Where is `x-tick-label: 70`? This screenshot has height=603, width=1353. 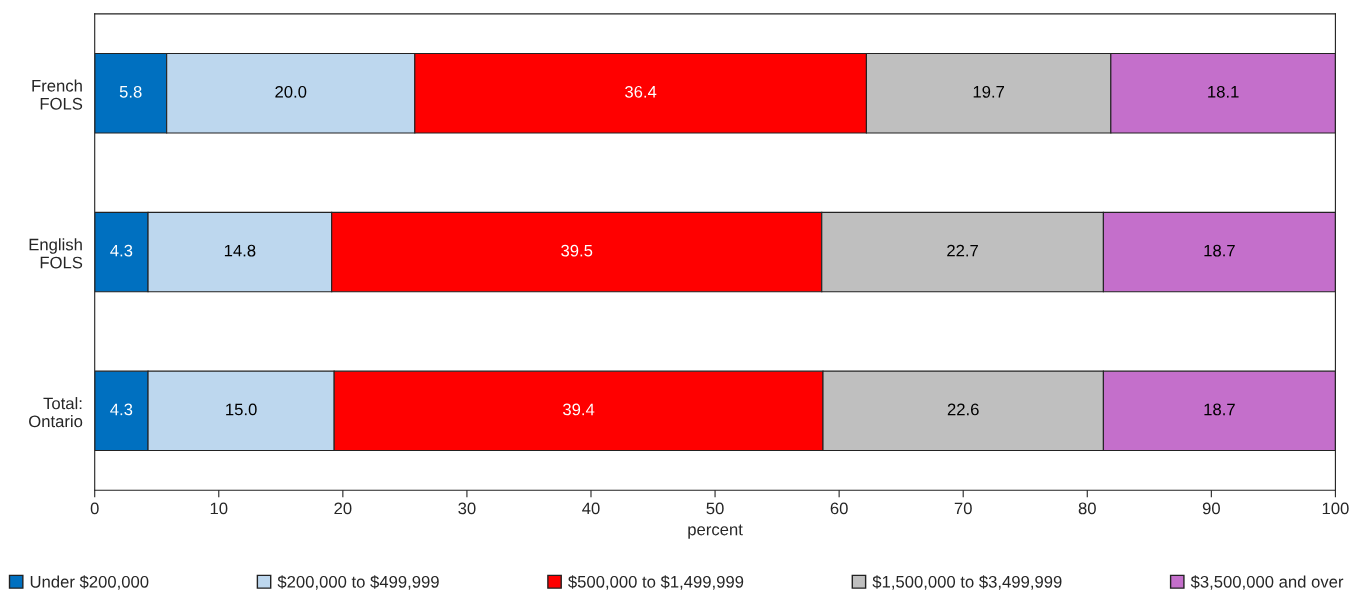 x-tick-label: 70 is located at coordinates (963, 508).